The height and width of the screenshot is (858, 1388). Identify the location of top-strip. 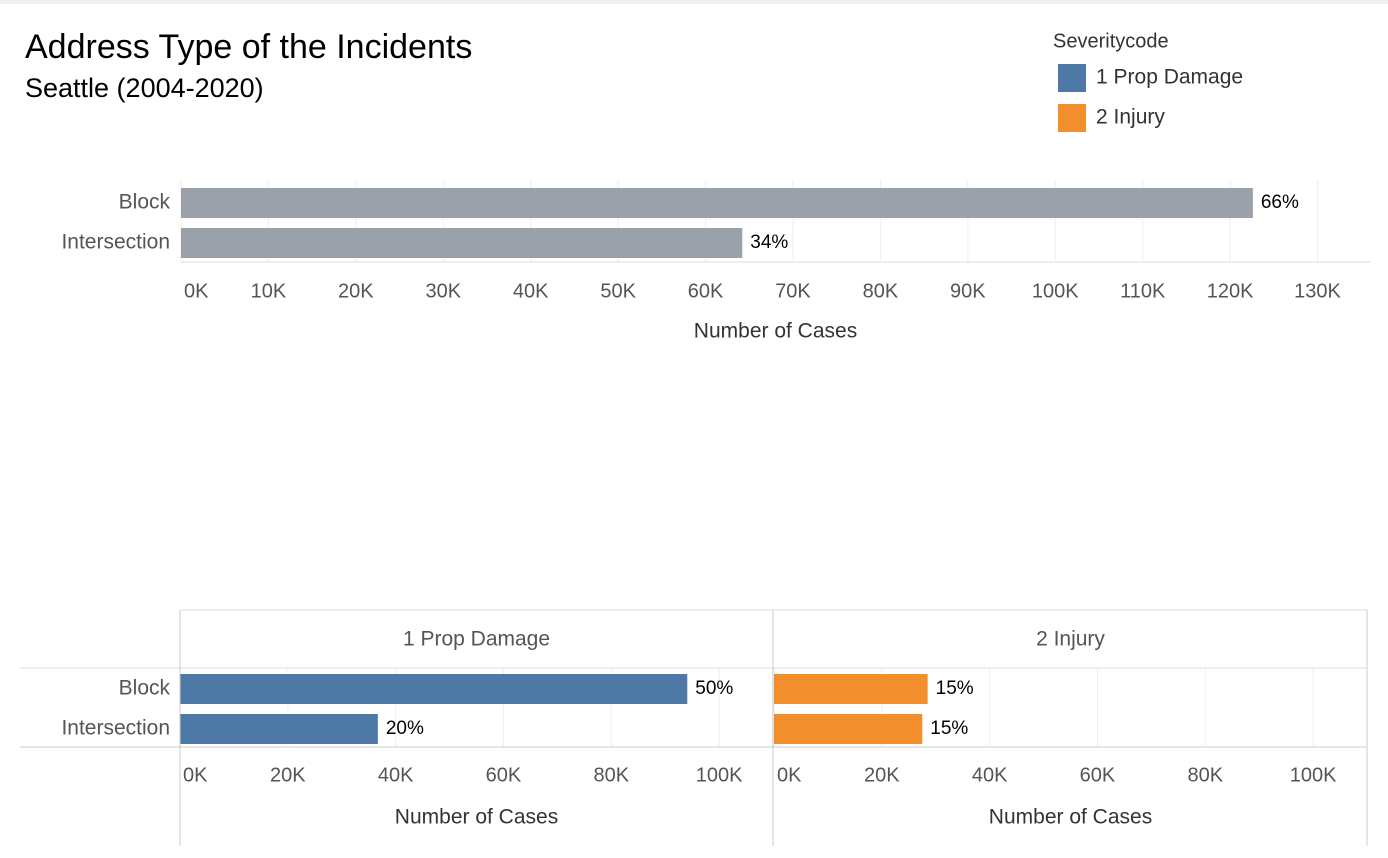
(694, 2).